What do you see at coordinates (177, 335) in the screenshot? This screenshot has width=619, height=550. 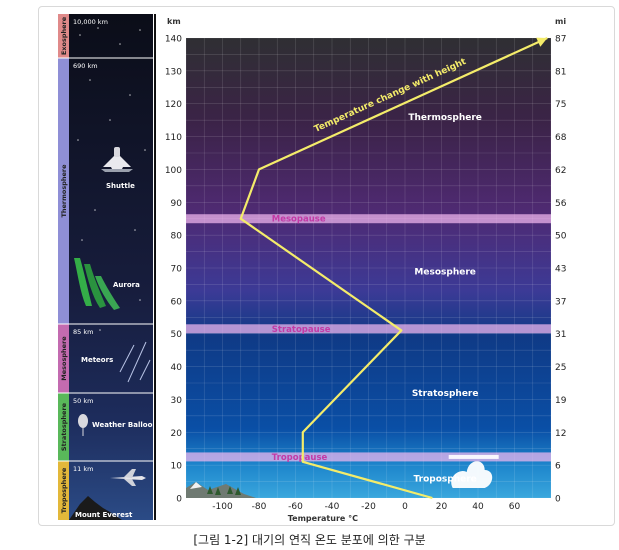 I see `y-tick-km: 50` at bounding box center [177, 335].